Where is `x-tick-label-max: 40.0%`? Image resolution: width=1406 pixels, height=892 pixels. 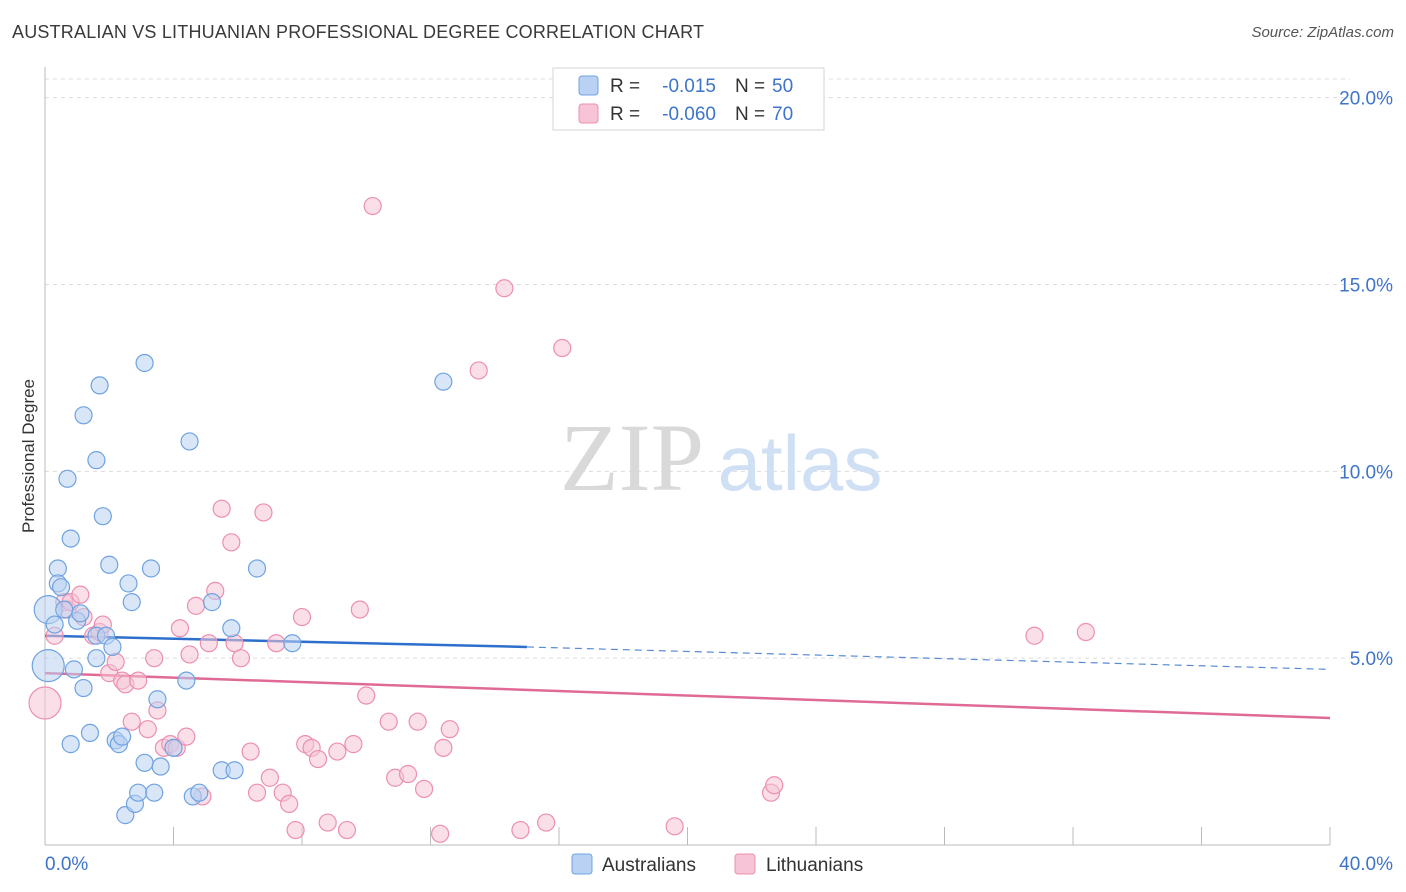
x-tick-label-max: 40.0% is located at coordinates (1366, 864).